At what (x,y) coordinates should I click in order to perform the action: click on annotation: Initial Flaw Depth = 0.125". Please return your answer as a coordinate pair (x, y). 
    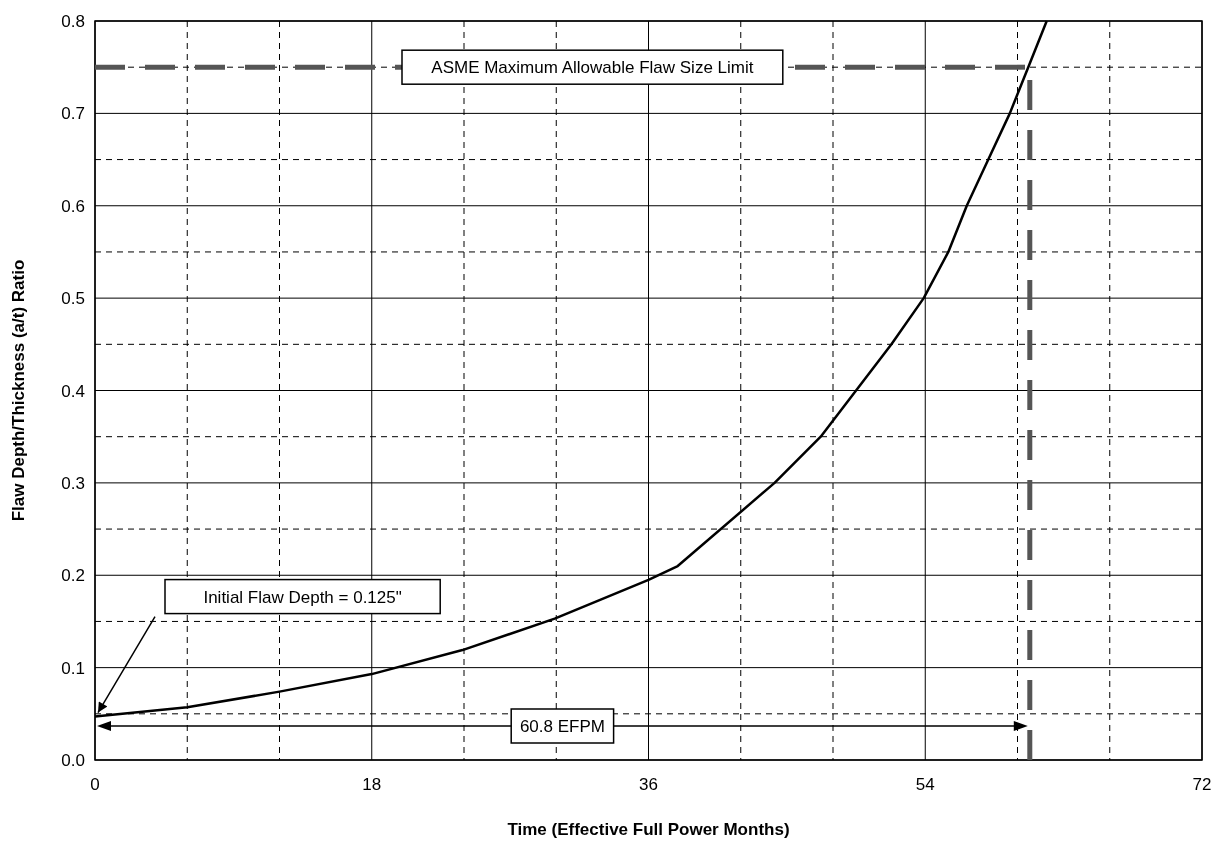
    Looking at the image, I should click on (302, 597).